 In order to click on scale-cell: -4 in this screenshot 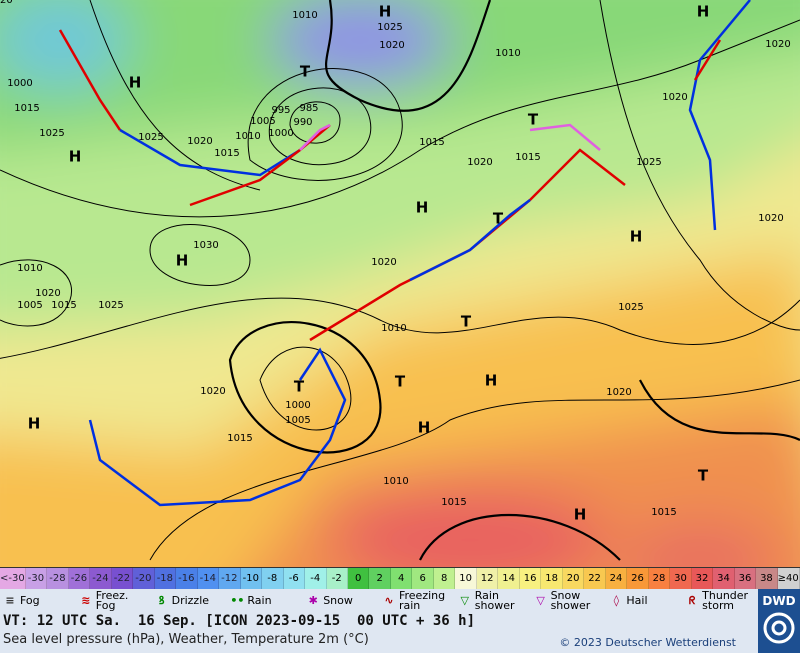, I will do `click(316, 578)`.